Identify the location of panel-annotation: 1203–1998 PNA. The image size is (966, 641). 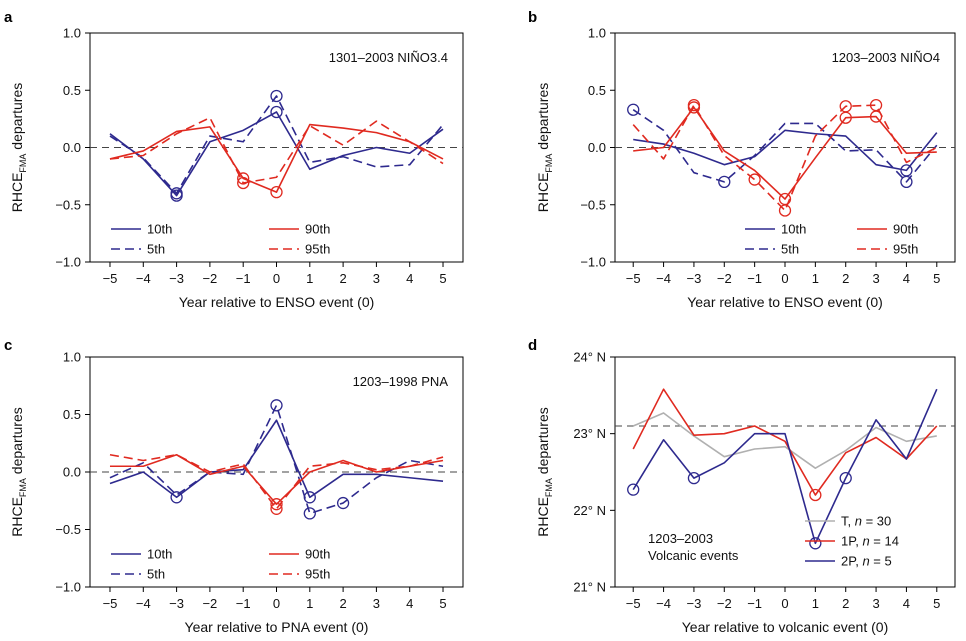
(401, 381).